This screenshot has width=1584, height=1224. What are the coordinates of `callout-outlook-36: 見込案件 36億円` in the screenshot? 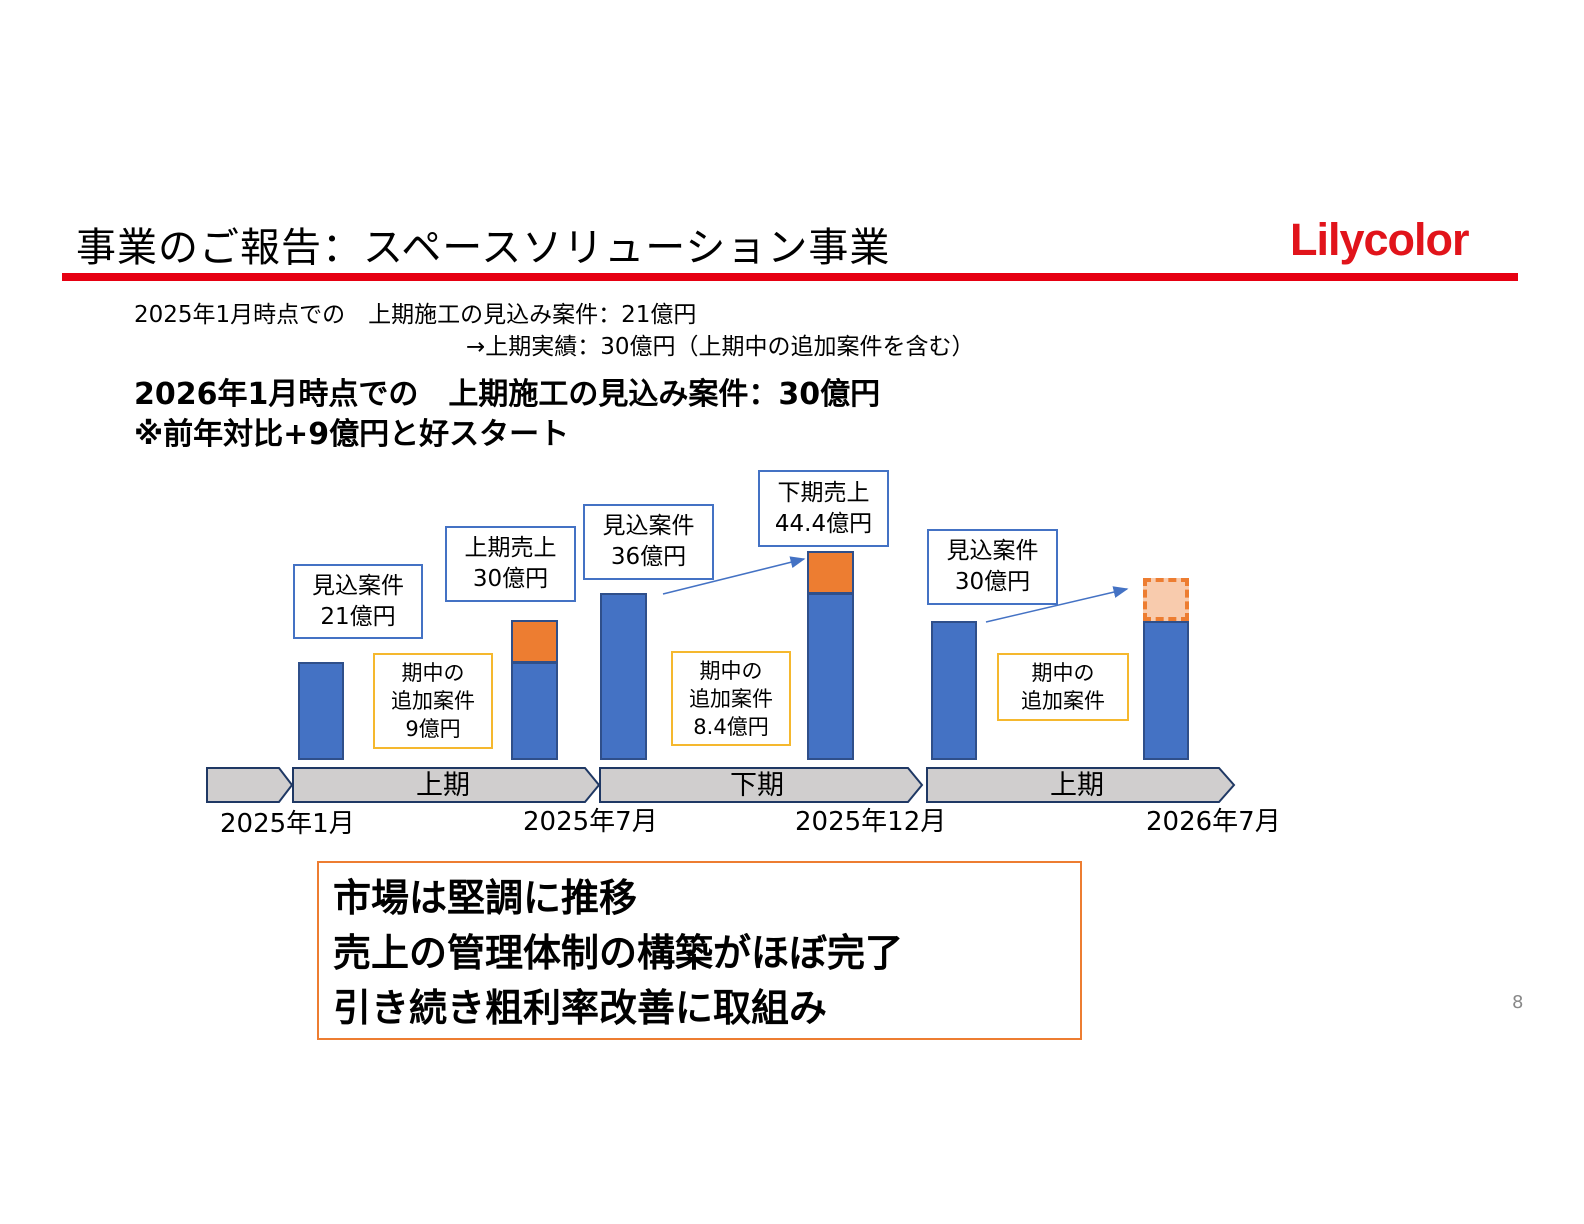 It's located at (648, 542).